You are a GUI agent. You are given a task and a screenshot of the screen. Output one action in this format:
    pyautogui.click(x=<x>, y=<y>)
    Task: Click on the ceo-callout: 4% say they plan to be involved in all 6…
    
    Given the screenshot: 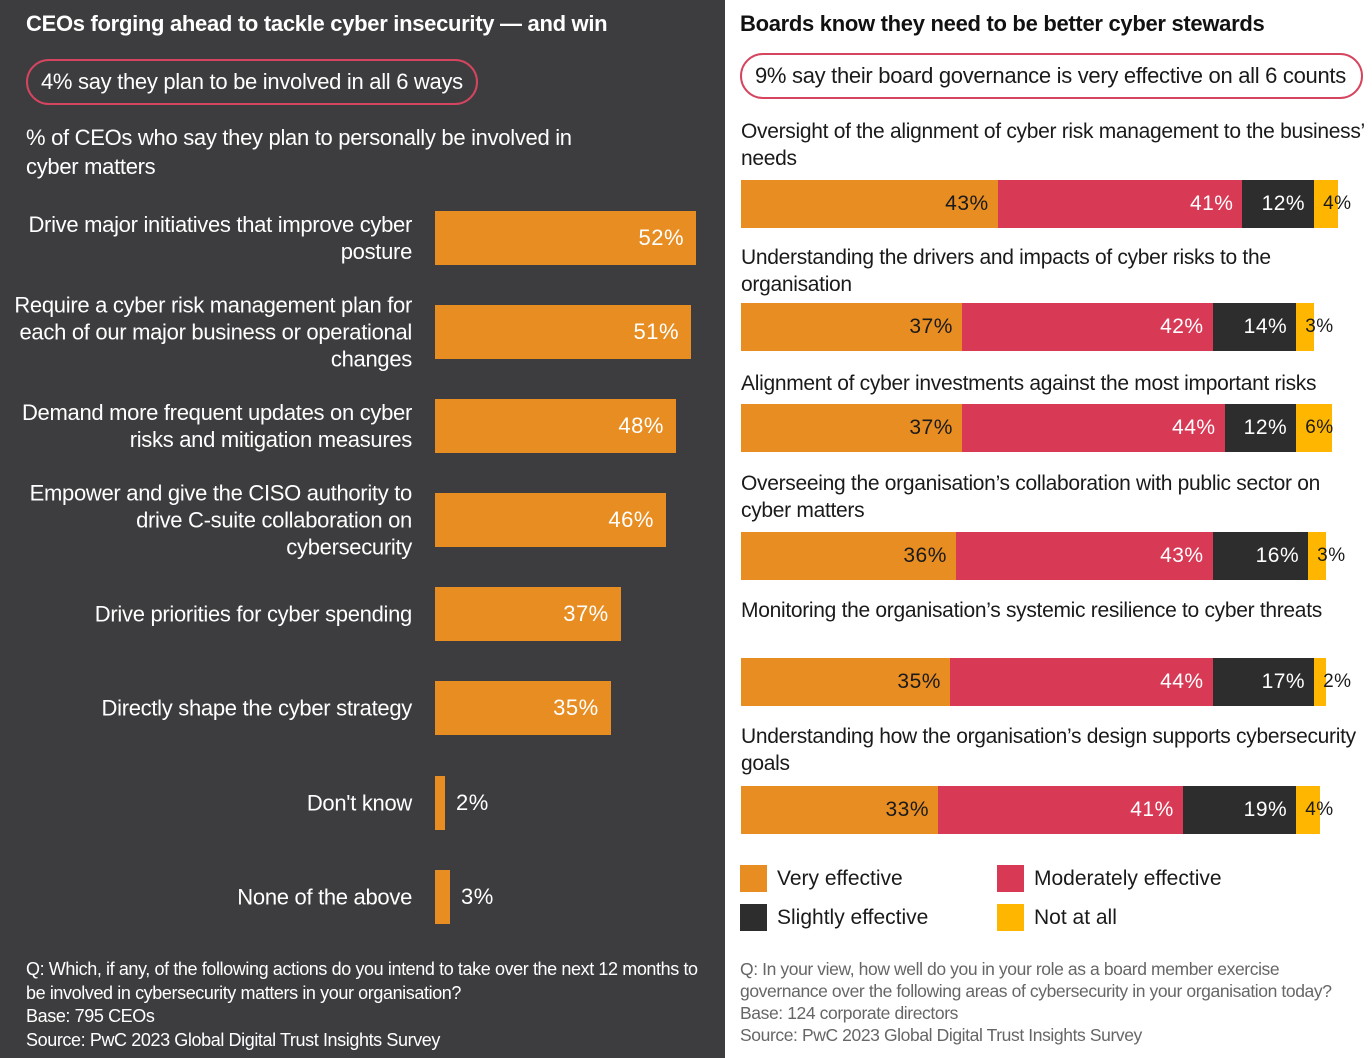 What is the action you would take?
    pyautogui.click(x=252, y=82)
    